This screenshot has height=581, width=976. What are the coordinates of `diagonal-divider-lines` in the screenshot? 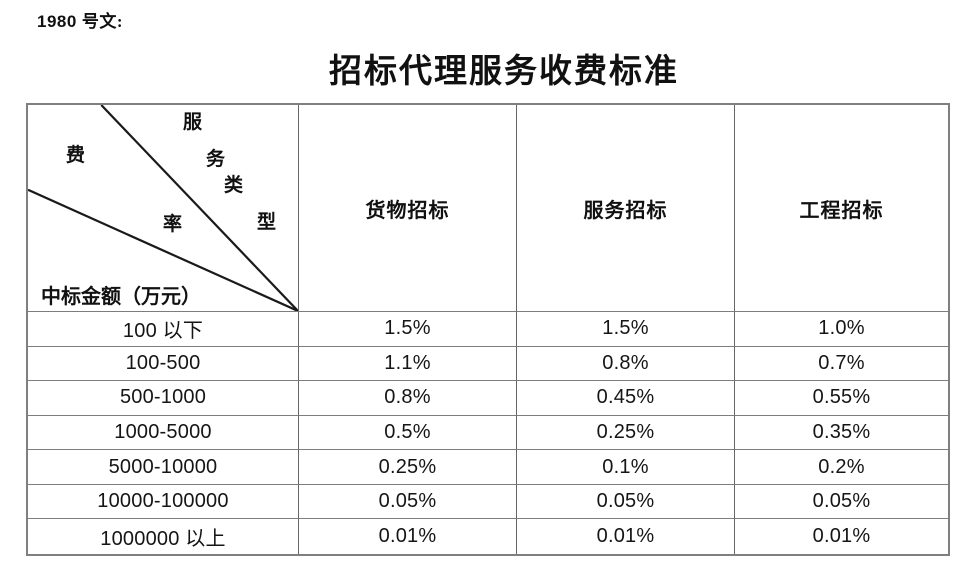 It's located at (163, 208).